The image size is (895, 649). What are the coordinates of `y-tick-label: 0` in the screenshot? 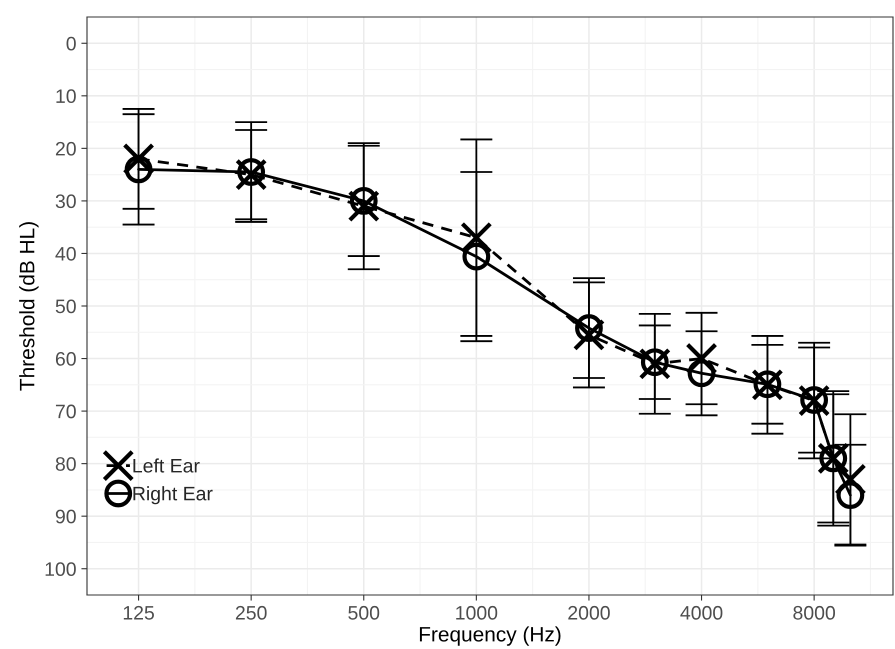 It's located at (71, 43).